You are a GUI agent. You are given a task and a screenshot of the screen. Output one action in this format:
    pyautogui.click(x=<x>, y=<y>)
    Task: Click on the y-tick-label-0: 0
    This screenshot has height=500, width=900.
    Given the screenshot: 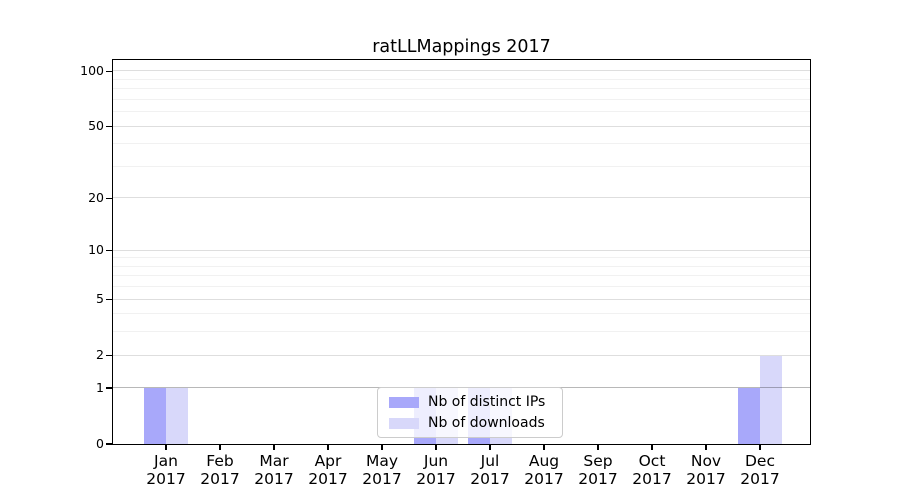 What is the action you would take?
    pyautogui.click(x=100, y=443)
    